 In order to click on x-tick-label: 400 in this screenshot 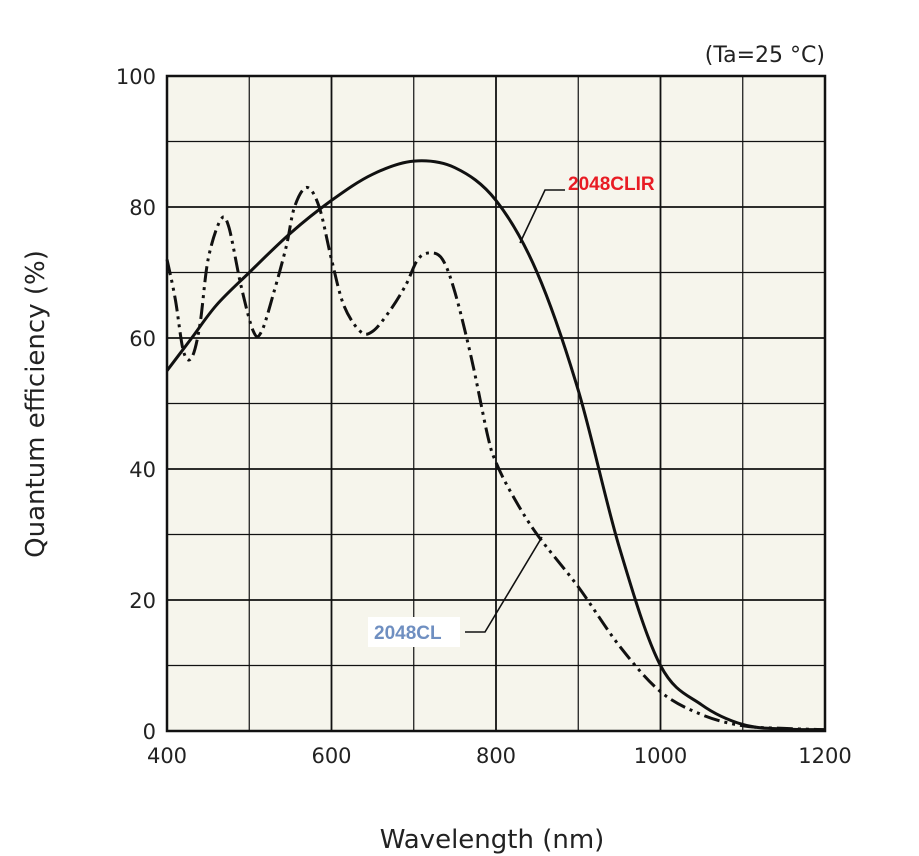, I will do `click(167, 756)`.